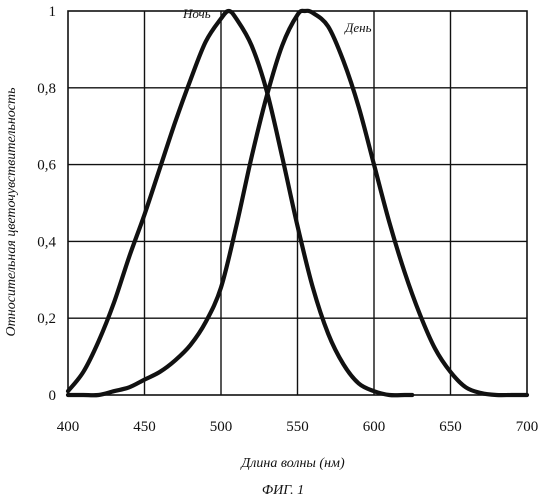  What do you see at coordinates (527, 427) in the screenshot?
I see `x-tick-label: 700` at bounding box center [527, 427].